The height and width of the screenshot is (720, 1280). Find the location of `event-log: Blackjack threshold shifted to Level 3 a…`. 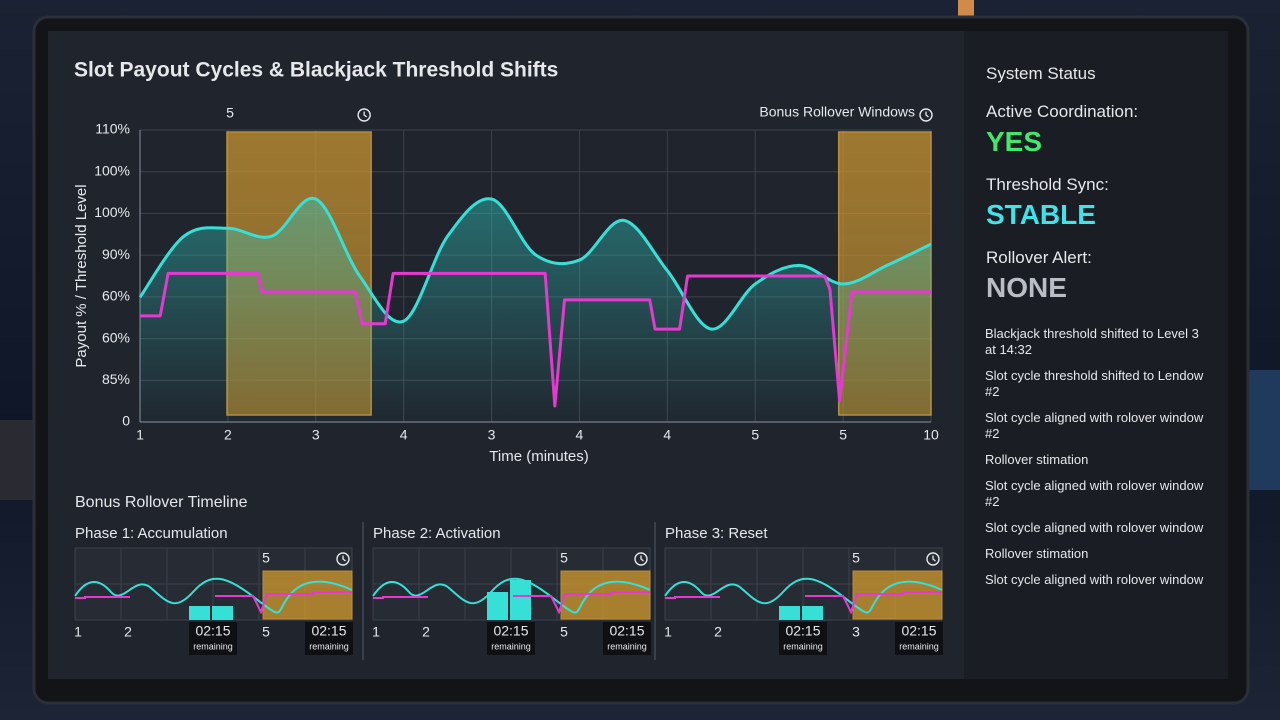

event-log: Blackjack threshold shifted to Level 3 a… is located at coordinates (1096, 462).